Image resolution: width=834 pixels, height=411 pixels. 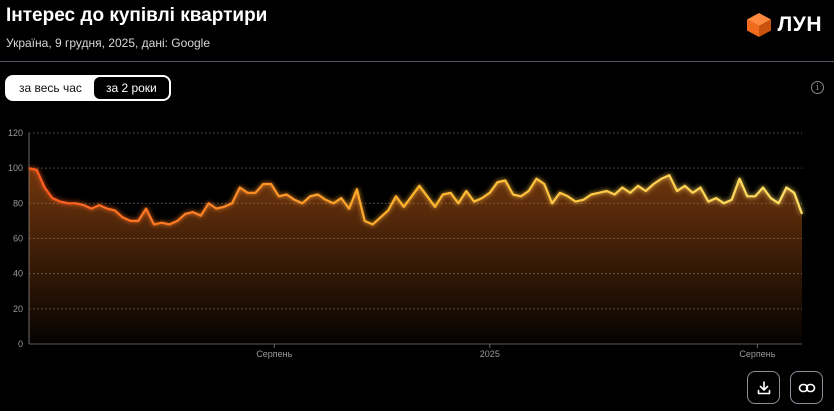 What do you see at coordinates (806, 387) in the screenshot?
I see `copy-link-button` at bounding box center [806, 387].